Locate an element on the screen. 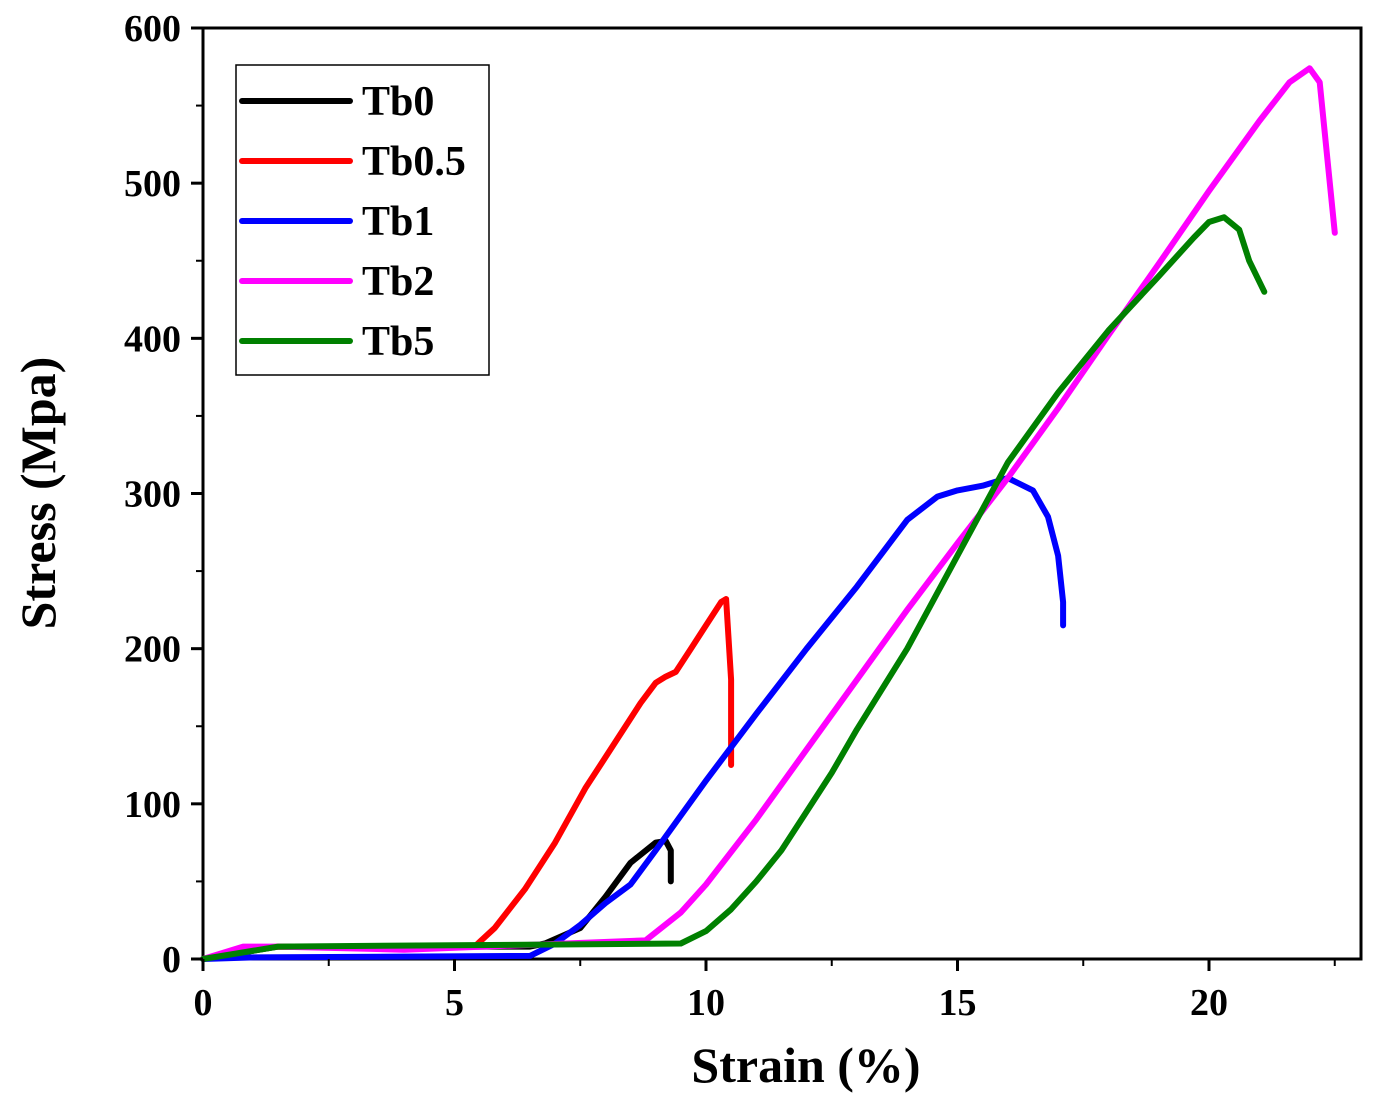 Image resolution: width=1375 pixels, height=1105 pixels. legend: Tb0 Tb0.5 Tb1 Tb2 Tb5 is located at coordinates (362, 220).